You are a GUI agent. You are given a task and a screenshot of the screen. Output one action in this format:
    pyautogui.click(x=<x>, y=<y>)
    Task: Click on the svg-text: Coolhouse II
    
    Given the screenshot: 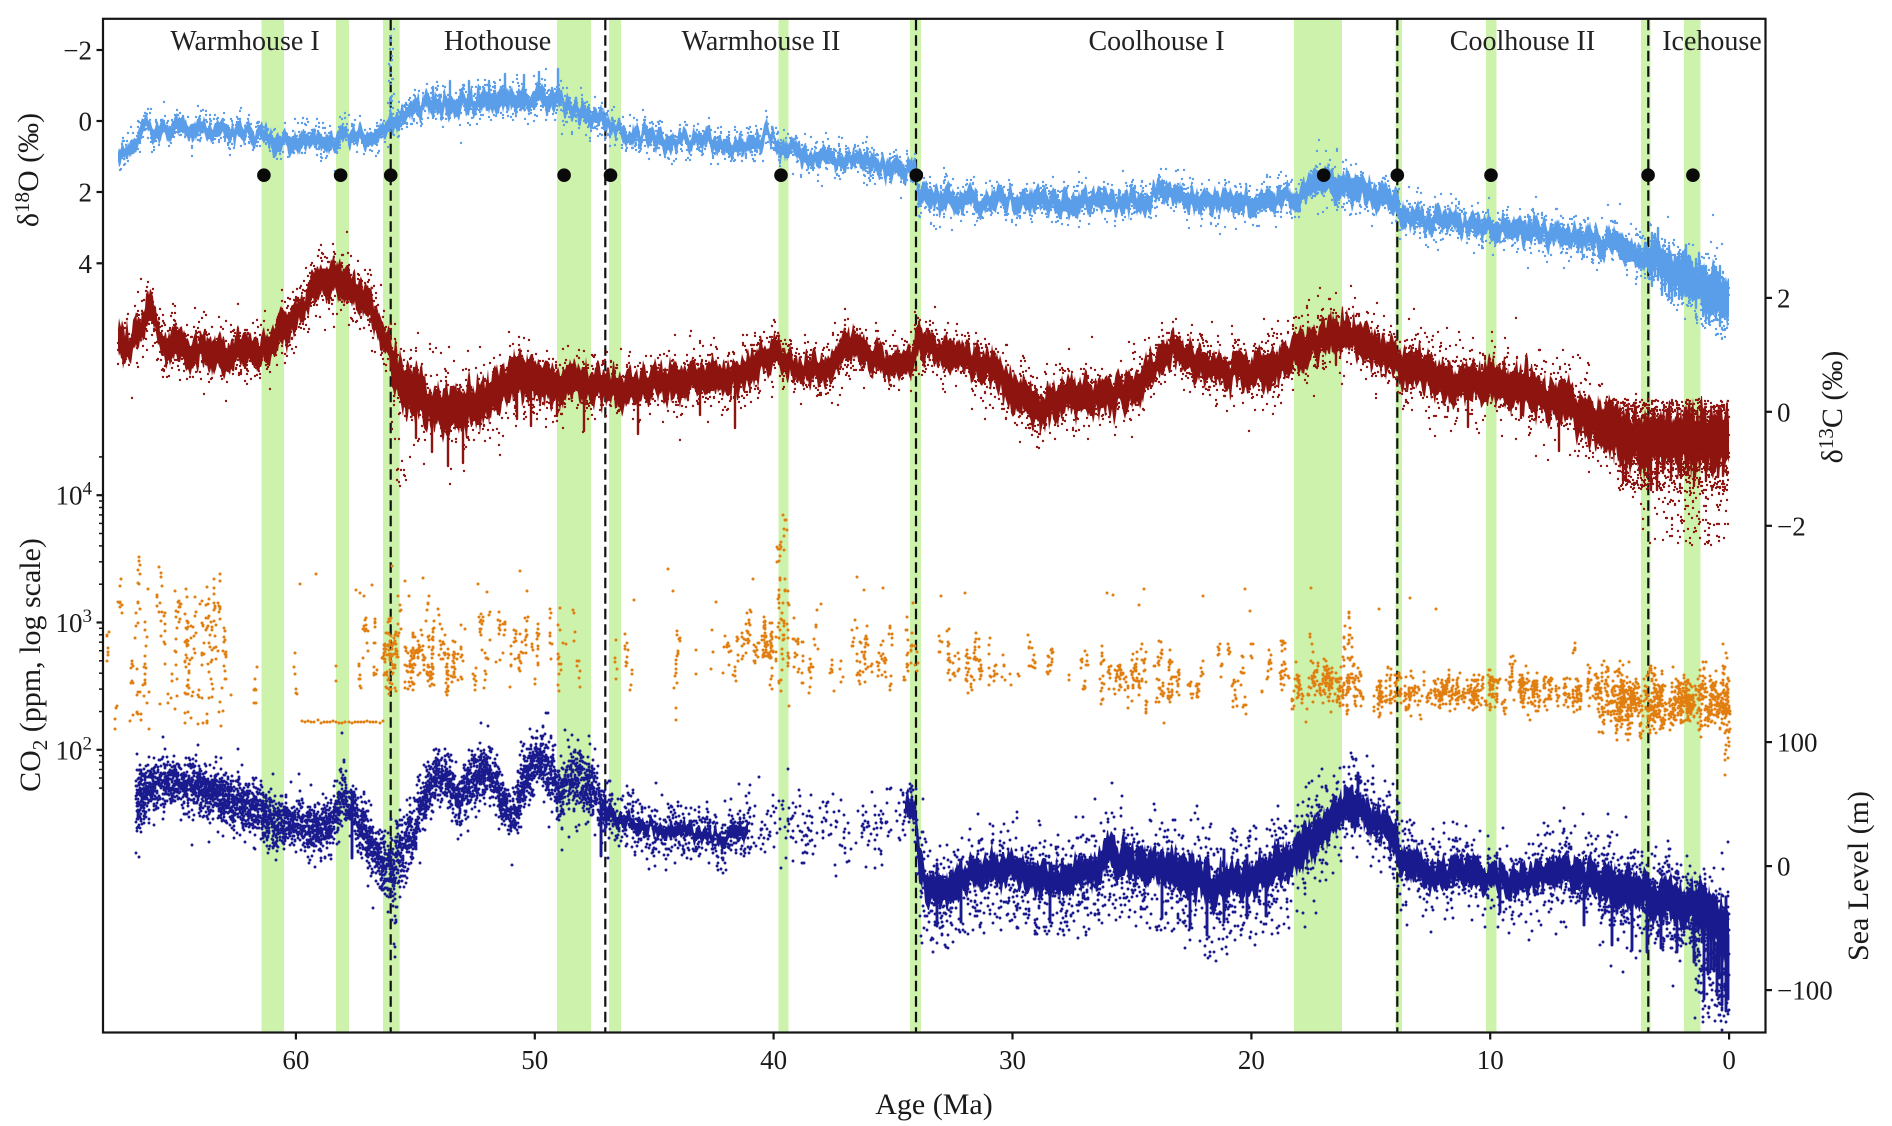 What is the action you would take?
    pyautogui.click(x=1522, y=41)
    